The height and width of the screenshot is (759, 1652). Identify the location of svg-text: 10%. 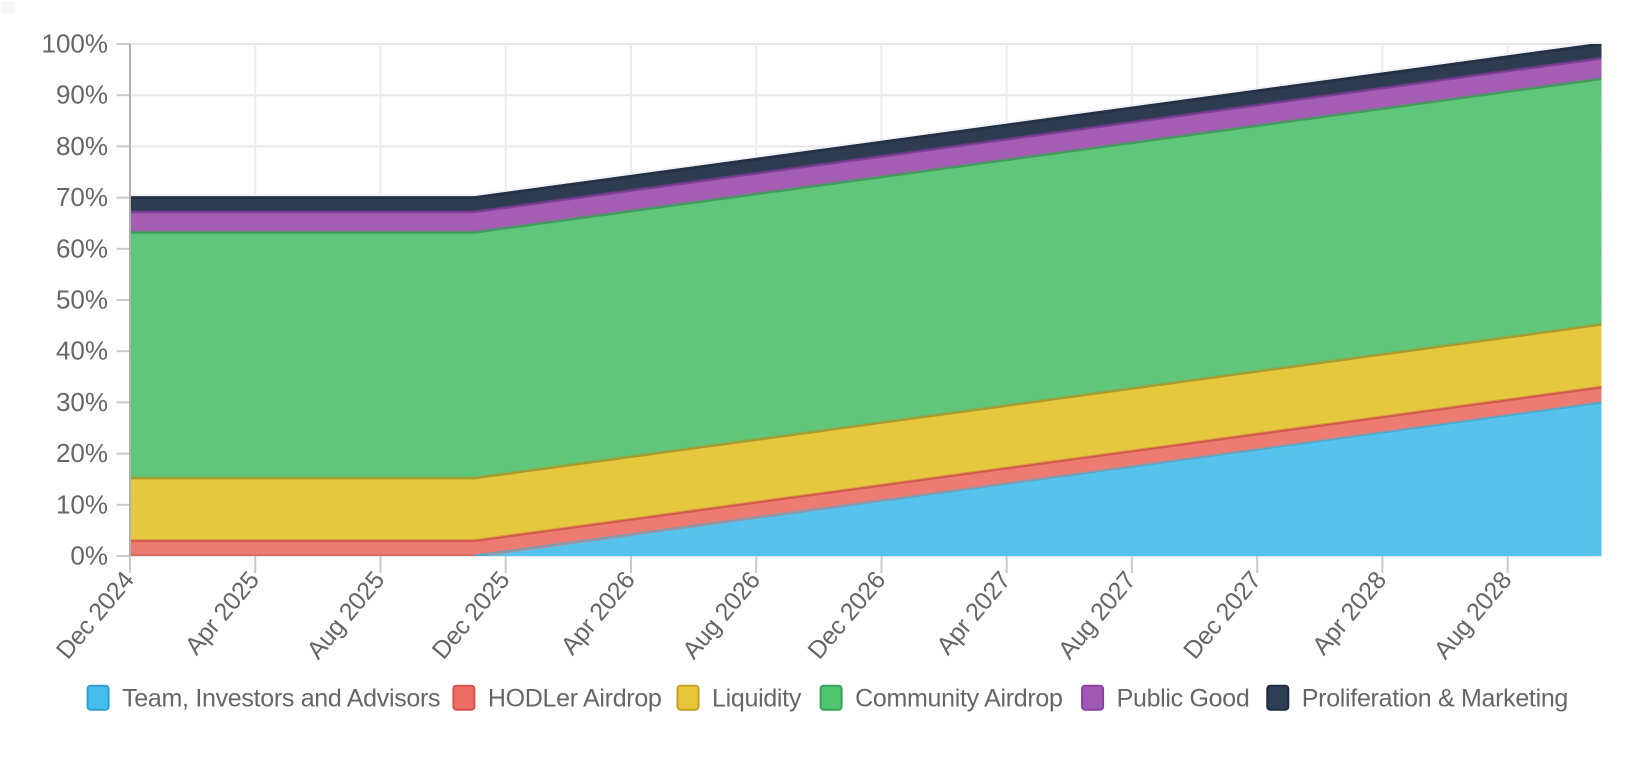
(82, 504).